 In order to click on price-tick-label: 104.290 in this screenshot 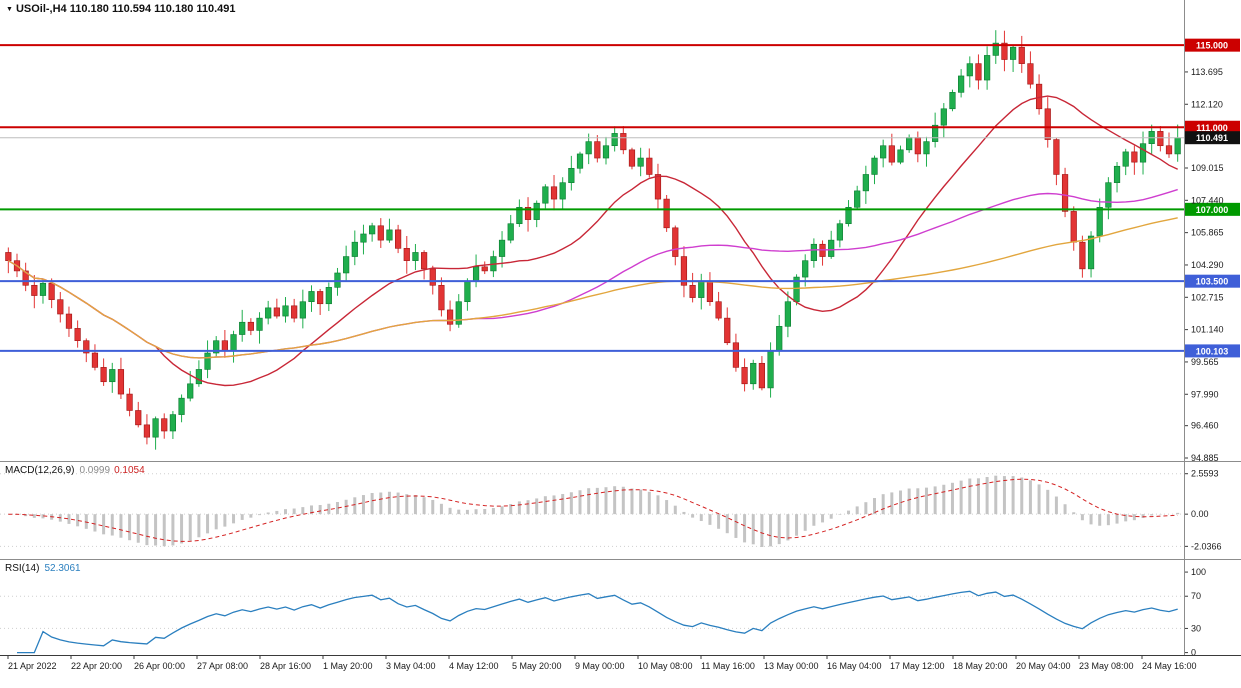, I will do `click(1207, 265)`.